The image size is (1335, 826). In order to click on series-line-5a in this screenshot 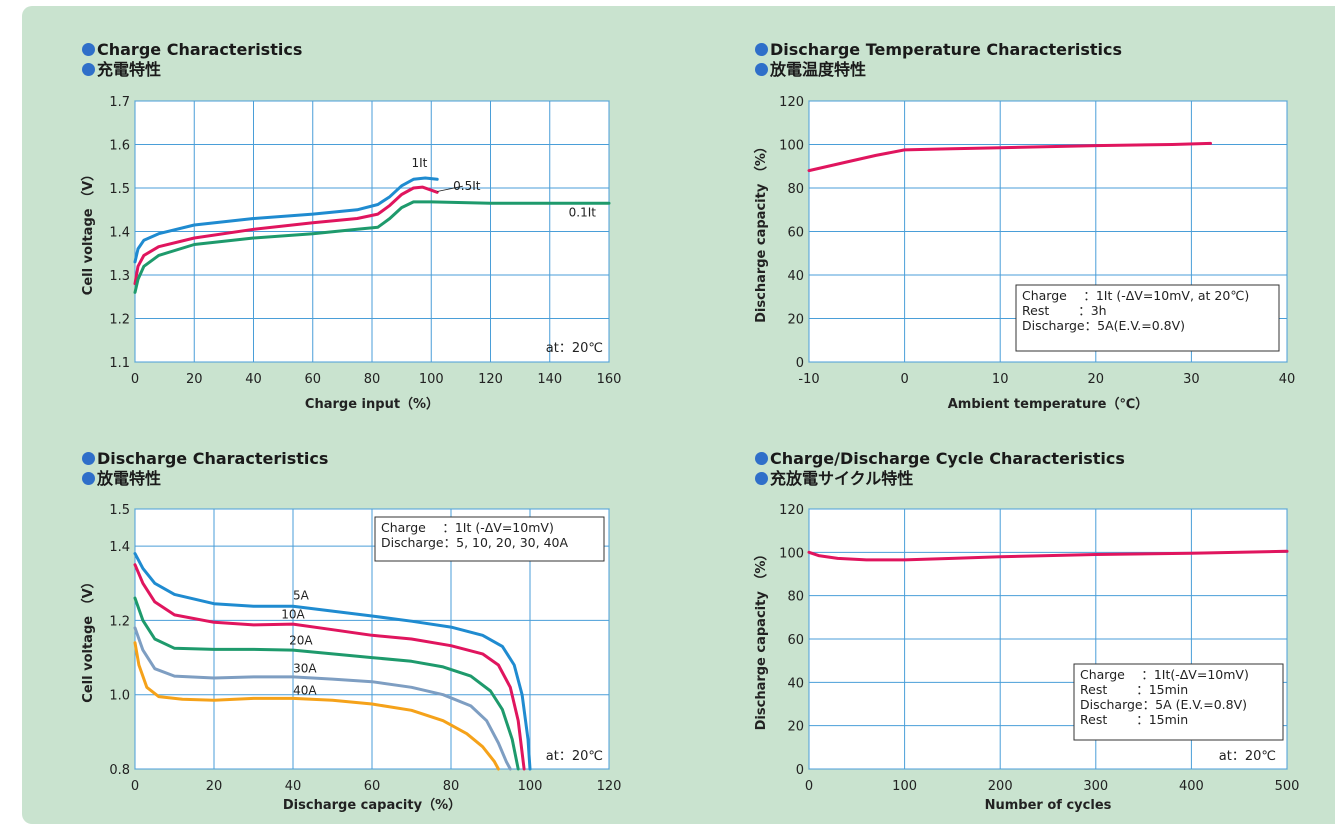, I will do `click(332, 661)`.